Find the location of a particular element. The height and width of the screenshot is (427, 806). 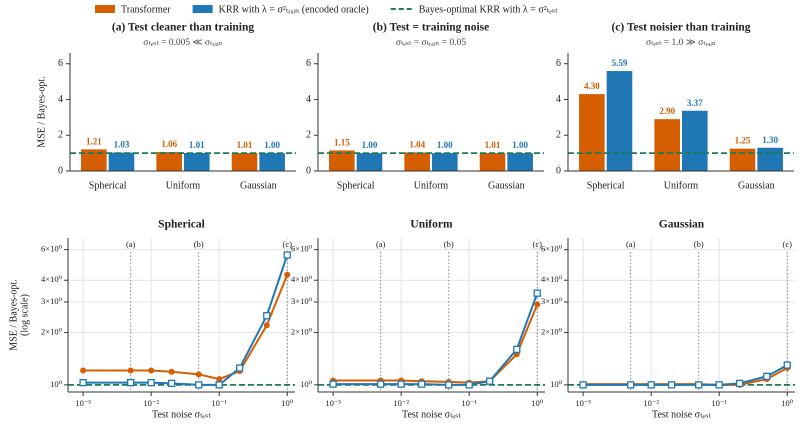

value-label: 5.59 is located at coordinates (620, 63).